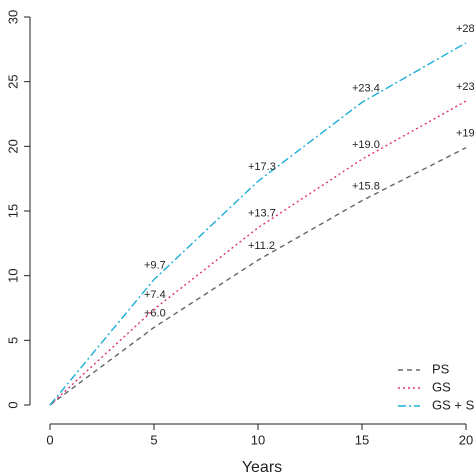 The height and width of the screenshot is (474, 474). I want to click on value-label: +11.2, so click(261, 246).